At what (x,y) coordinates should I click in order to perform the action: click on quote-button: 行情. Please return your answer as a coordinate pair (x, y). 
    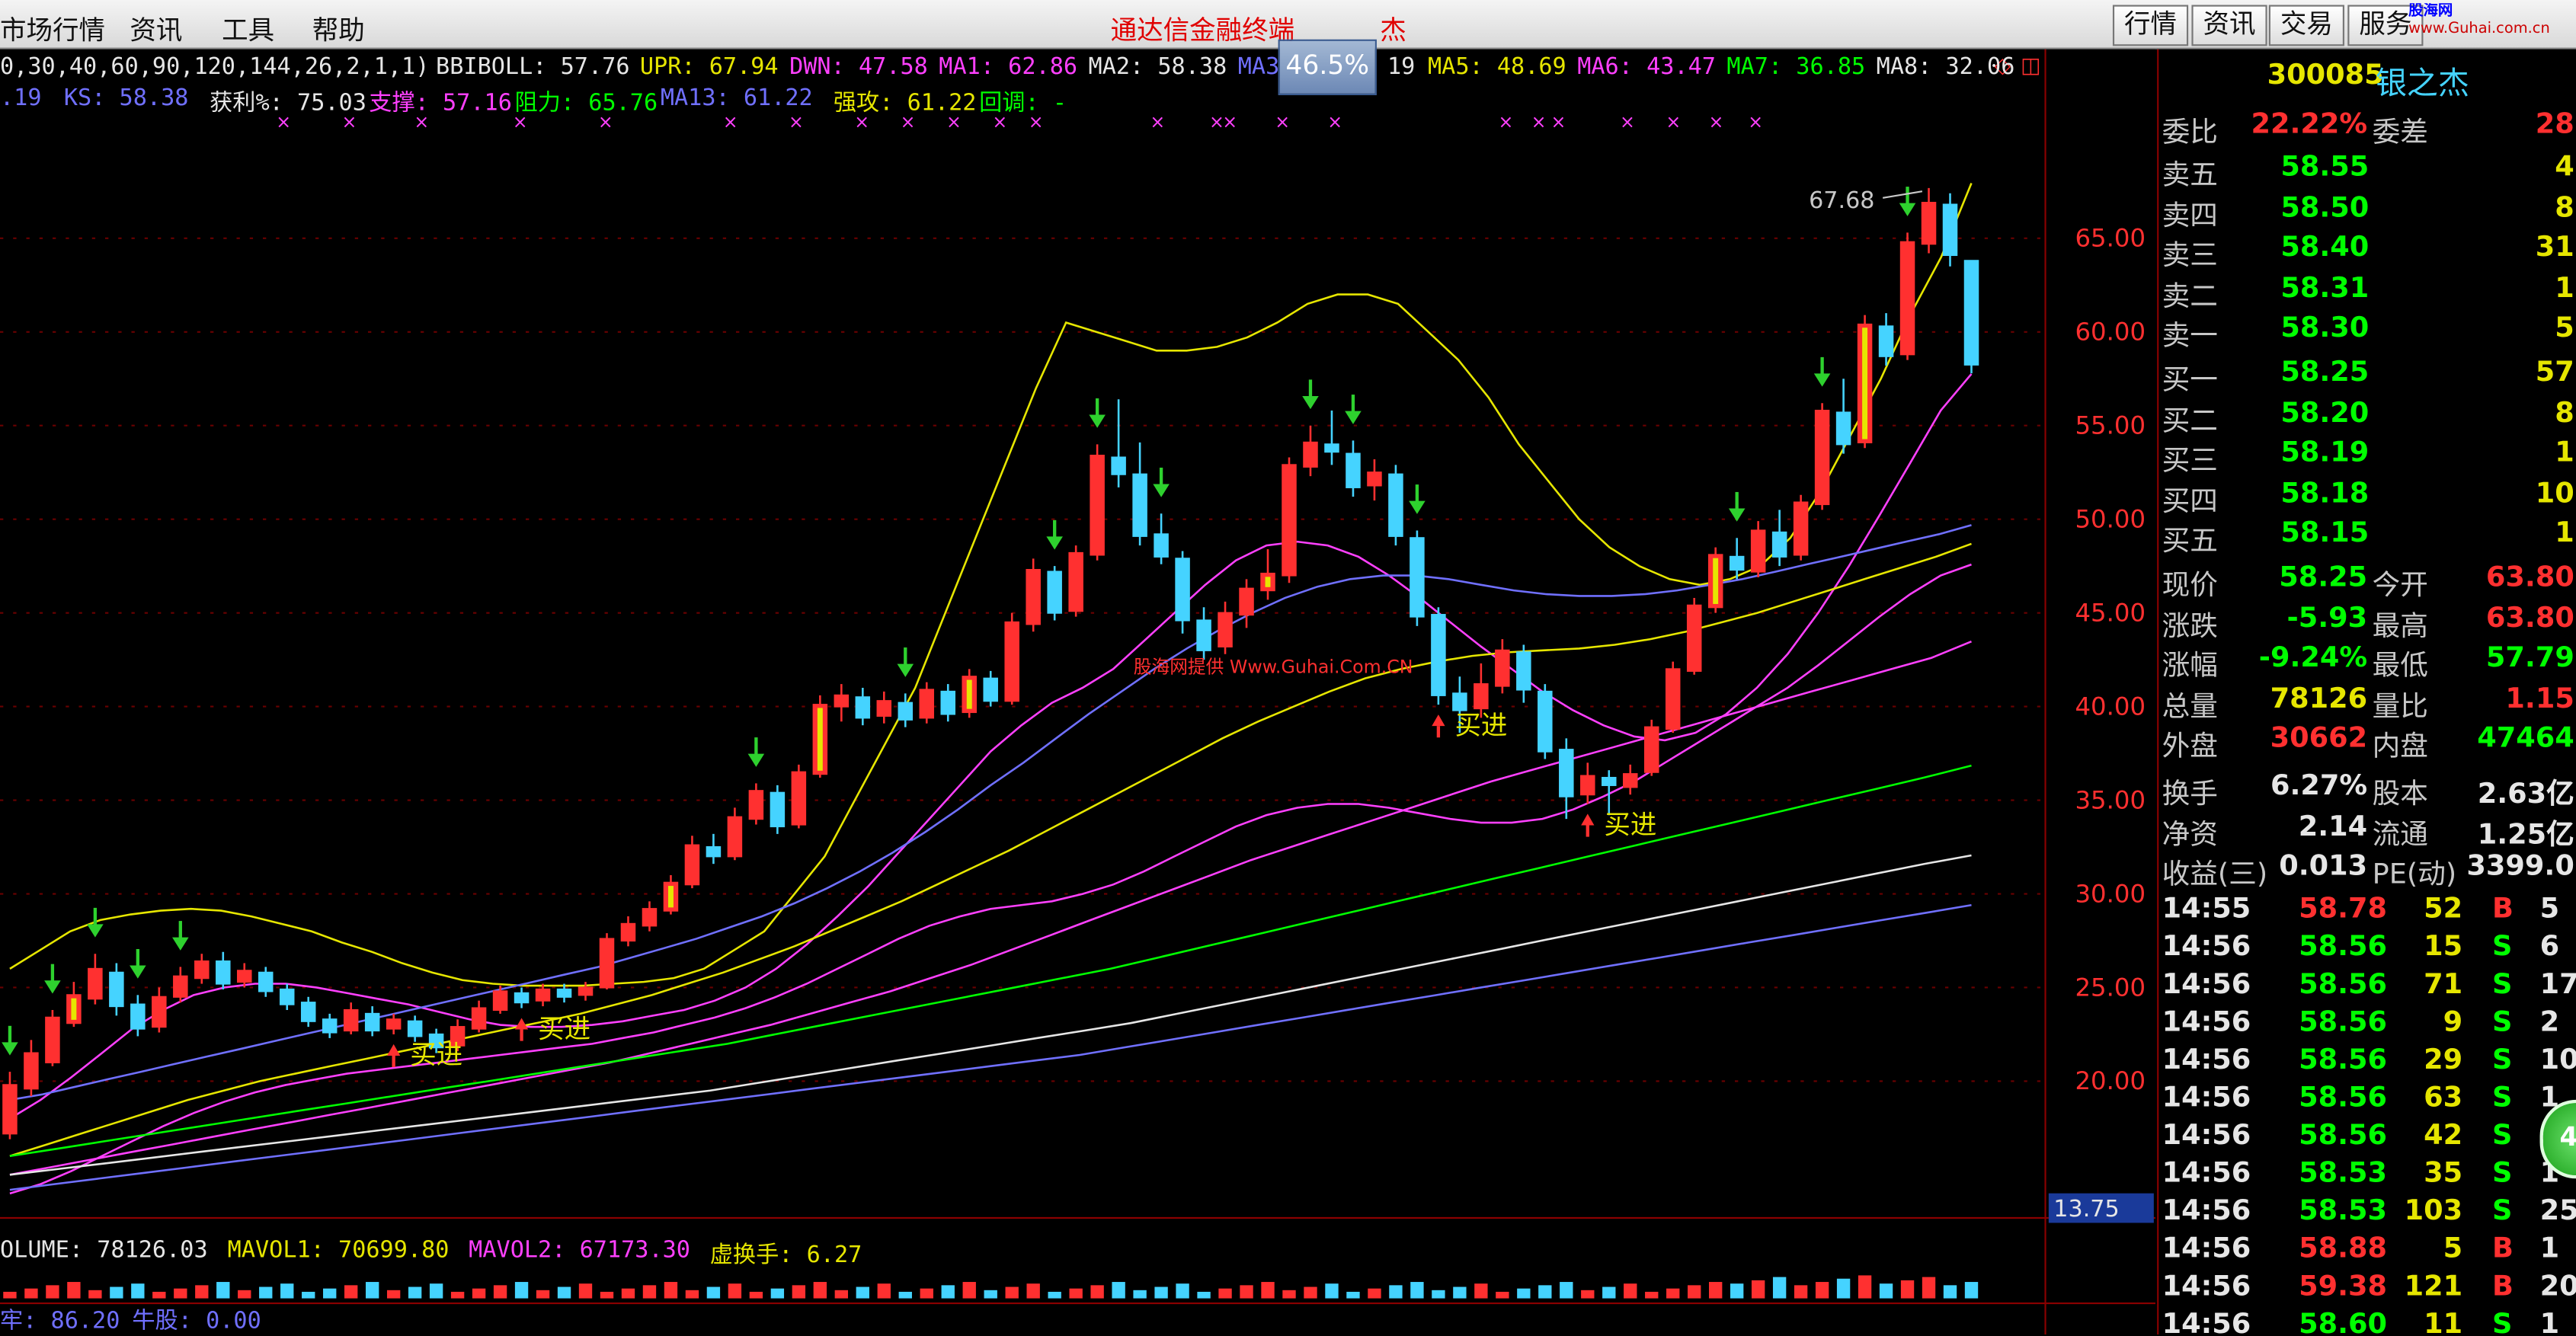
    Looking at the image, I should click on (2150, 25).